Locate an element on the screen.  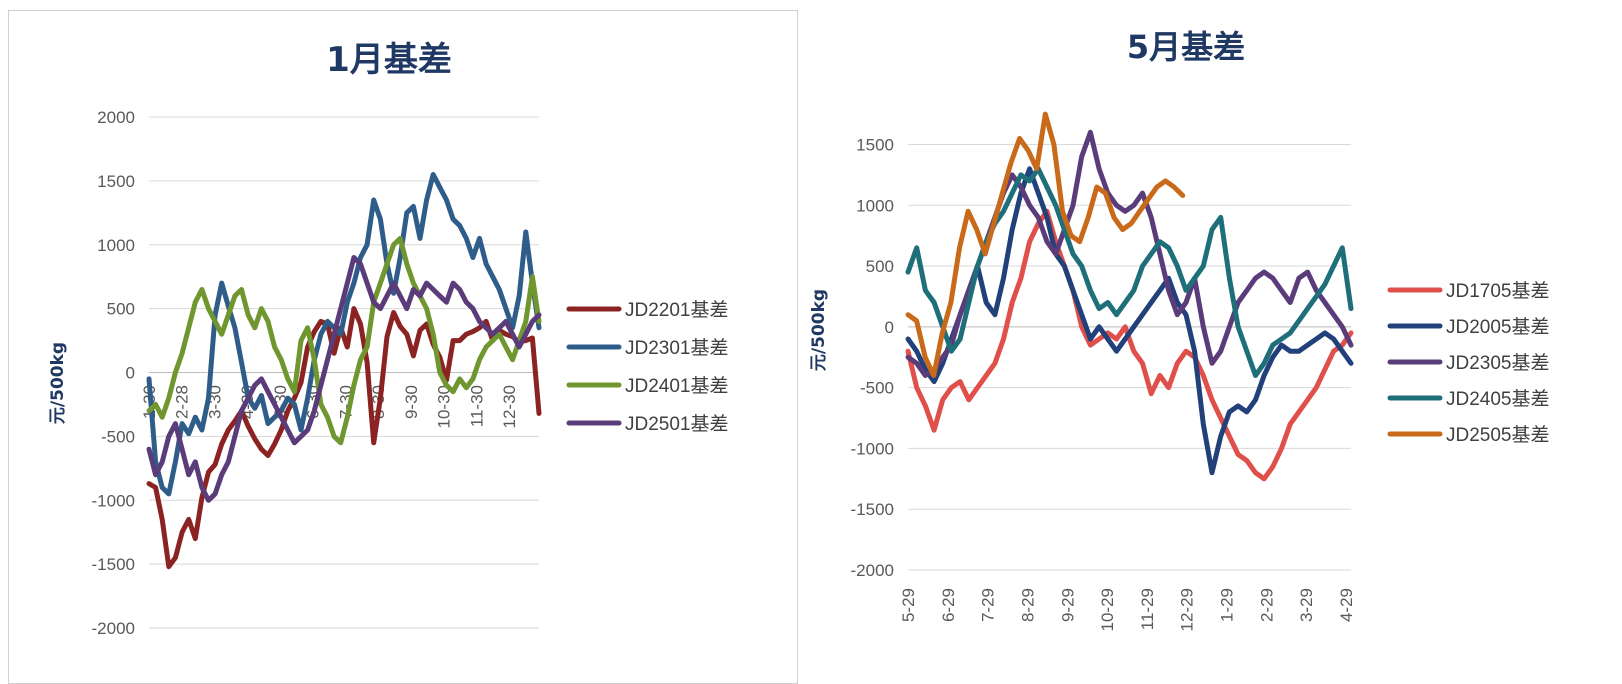
x-tick-label: 12-30 is located at coordinates (509, 406).